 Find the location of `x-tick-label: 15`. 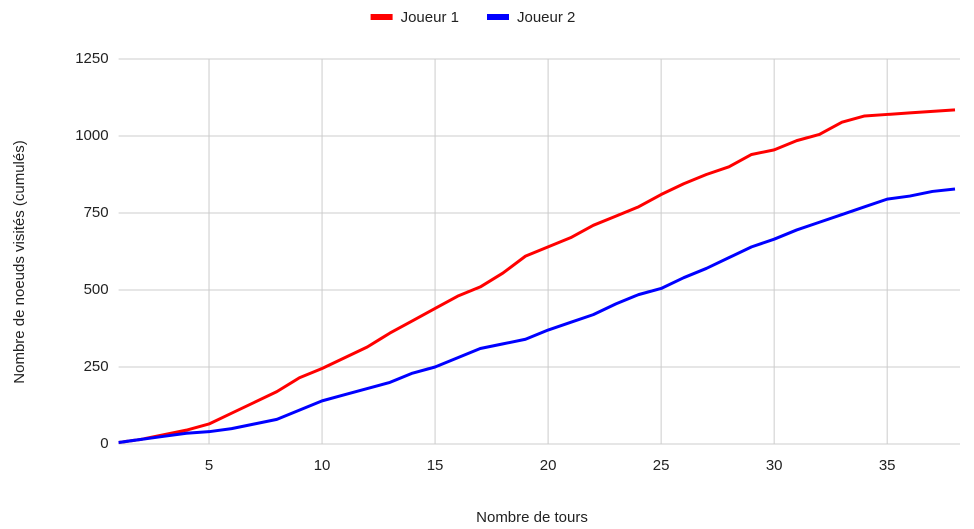

x-tick-label: 15 is located at coordinates (435, 465).